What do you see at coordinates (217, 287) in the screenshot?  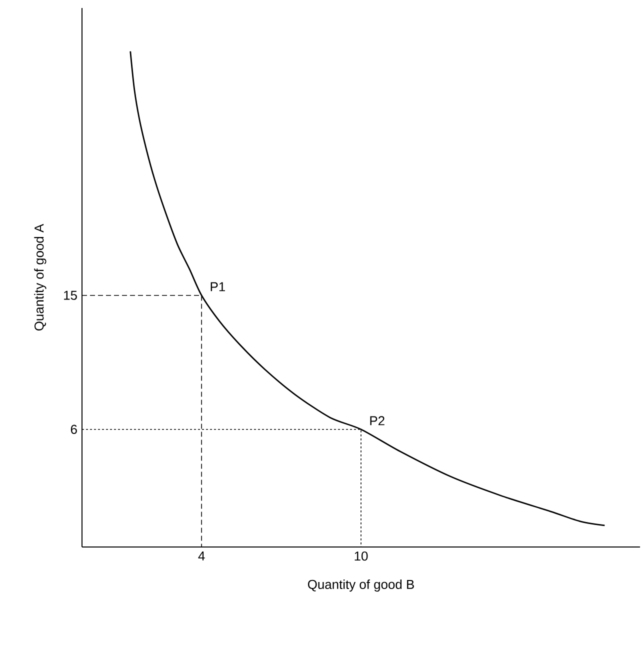 I see `annotation: P1` at bounding box center [217, 287].